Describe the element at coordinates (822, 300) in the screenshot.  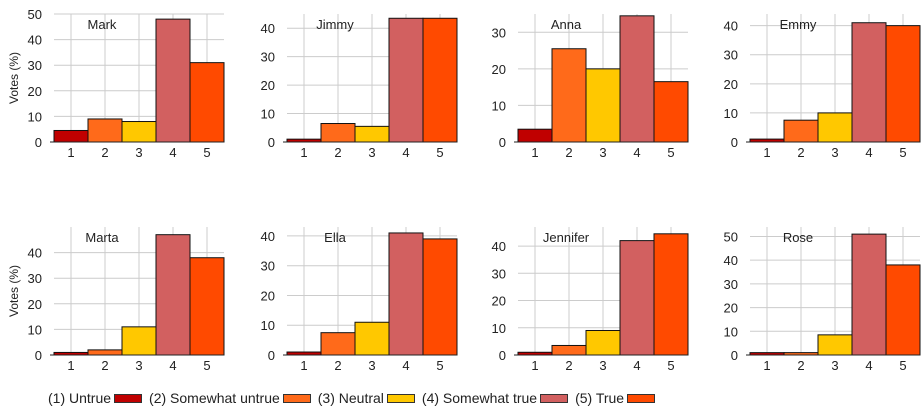
I see `panel-rose: 0 10 20 30 40 50 1 2 3 4 5 Rose` at that location.